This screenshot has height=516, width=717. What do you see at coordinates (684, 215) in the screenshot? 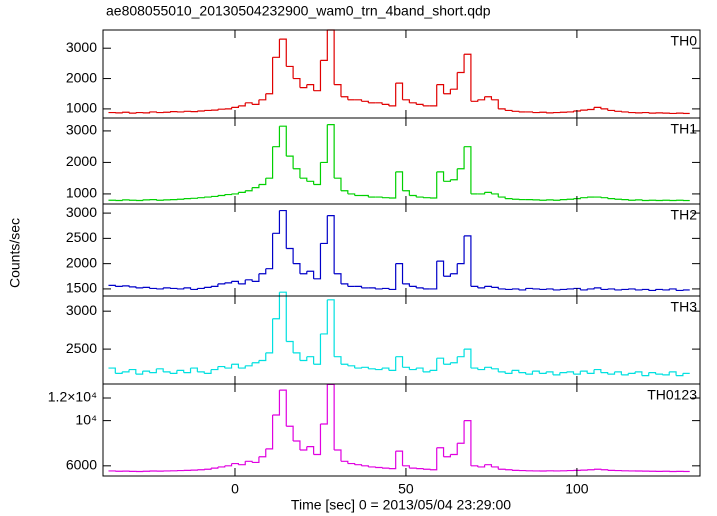
I see `panel-label: TH2` at bounding box center [684, 215].